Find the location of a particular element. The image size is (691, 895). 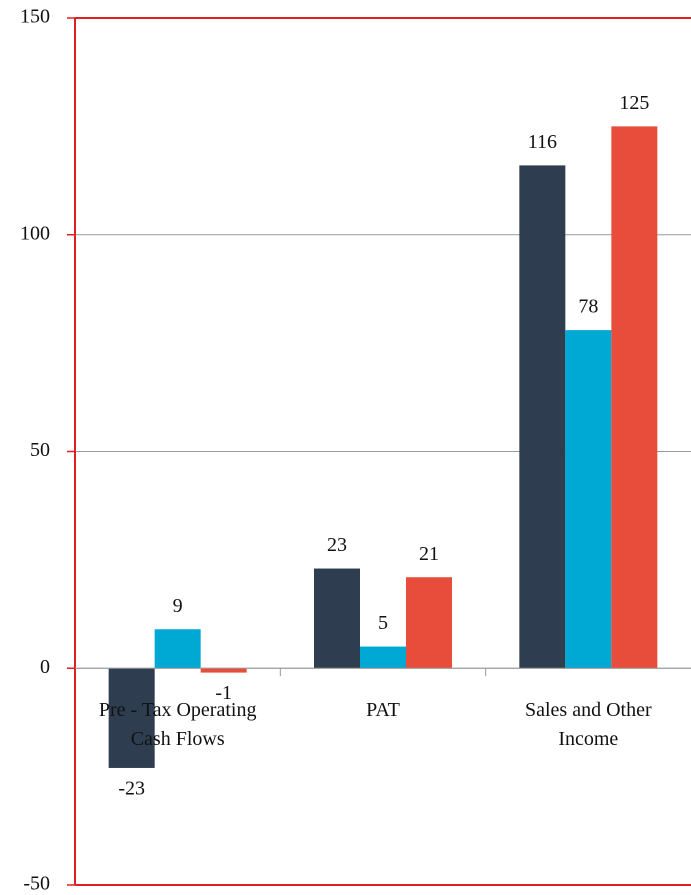

data-label: 78 is located at coordinates (588, 307).